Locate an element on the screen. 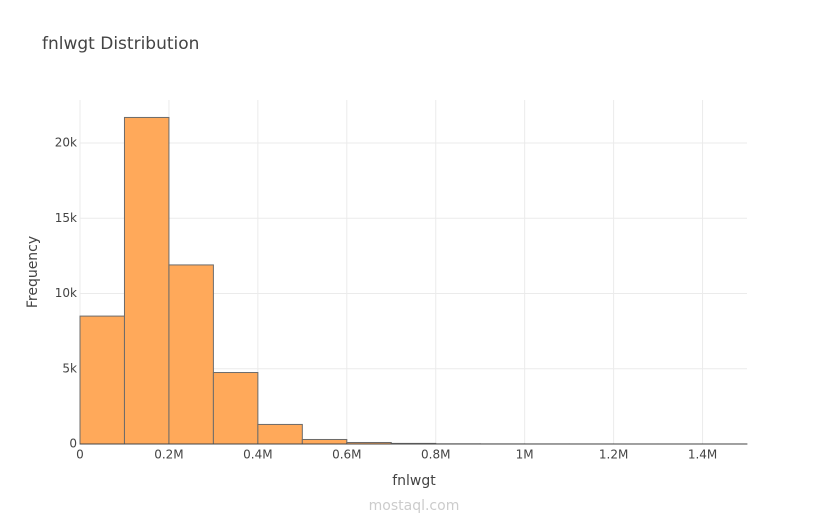 This screenshot has width=828, height=525. x-tick-label: 0.8M is located at coordinates (435, 455).